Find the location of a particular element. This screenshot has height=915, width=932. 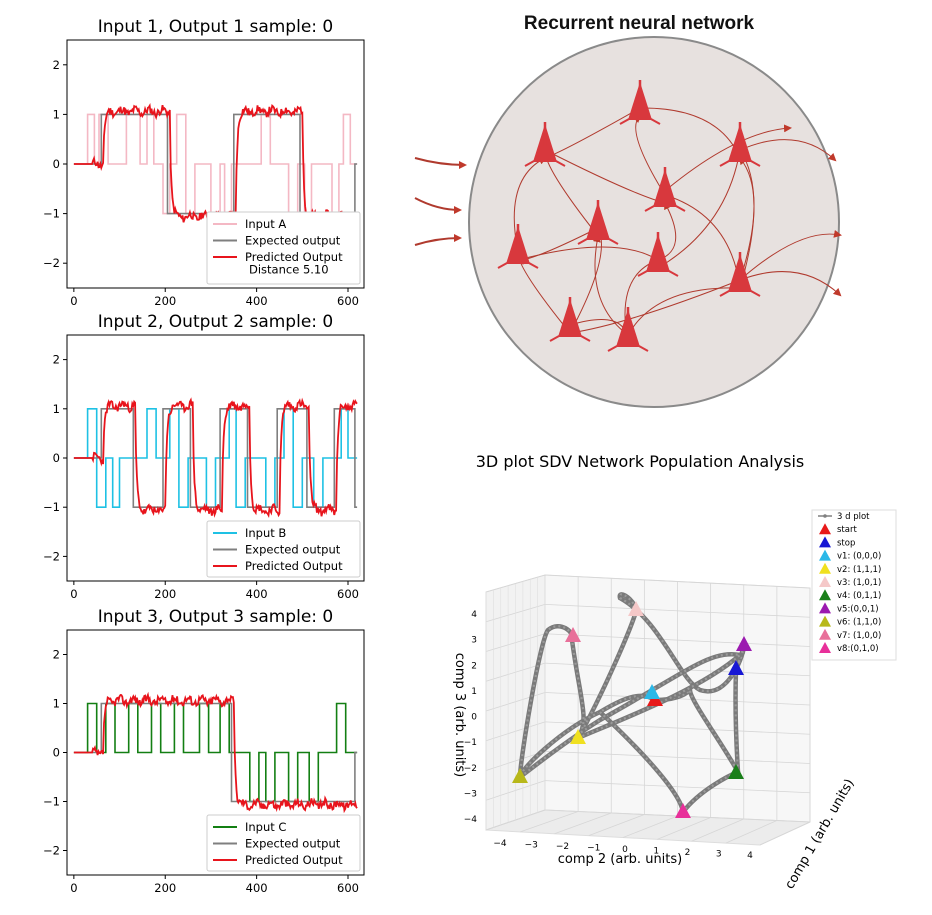

legend-label: Expected output is located at coordinates (293, 550).